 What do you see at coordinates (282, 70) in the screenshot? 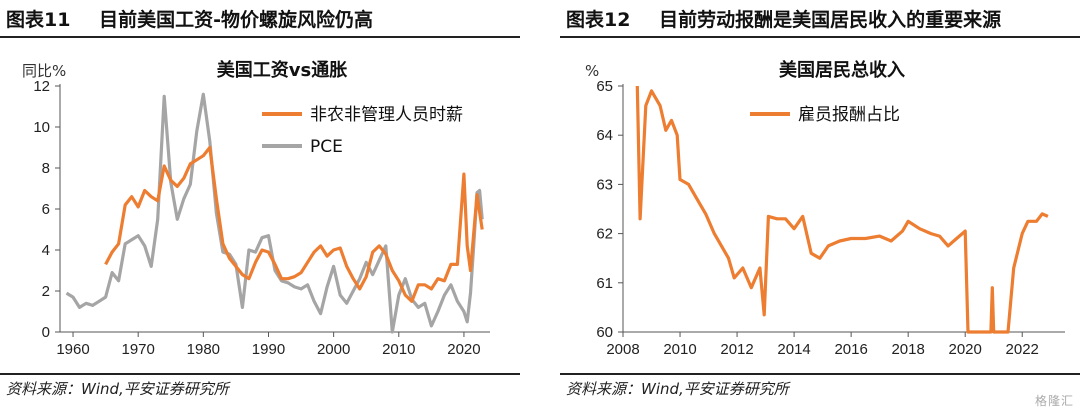
I see `chart-title: 美国工资vs通胀` at bounding box center [282, 70].